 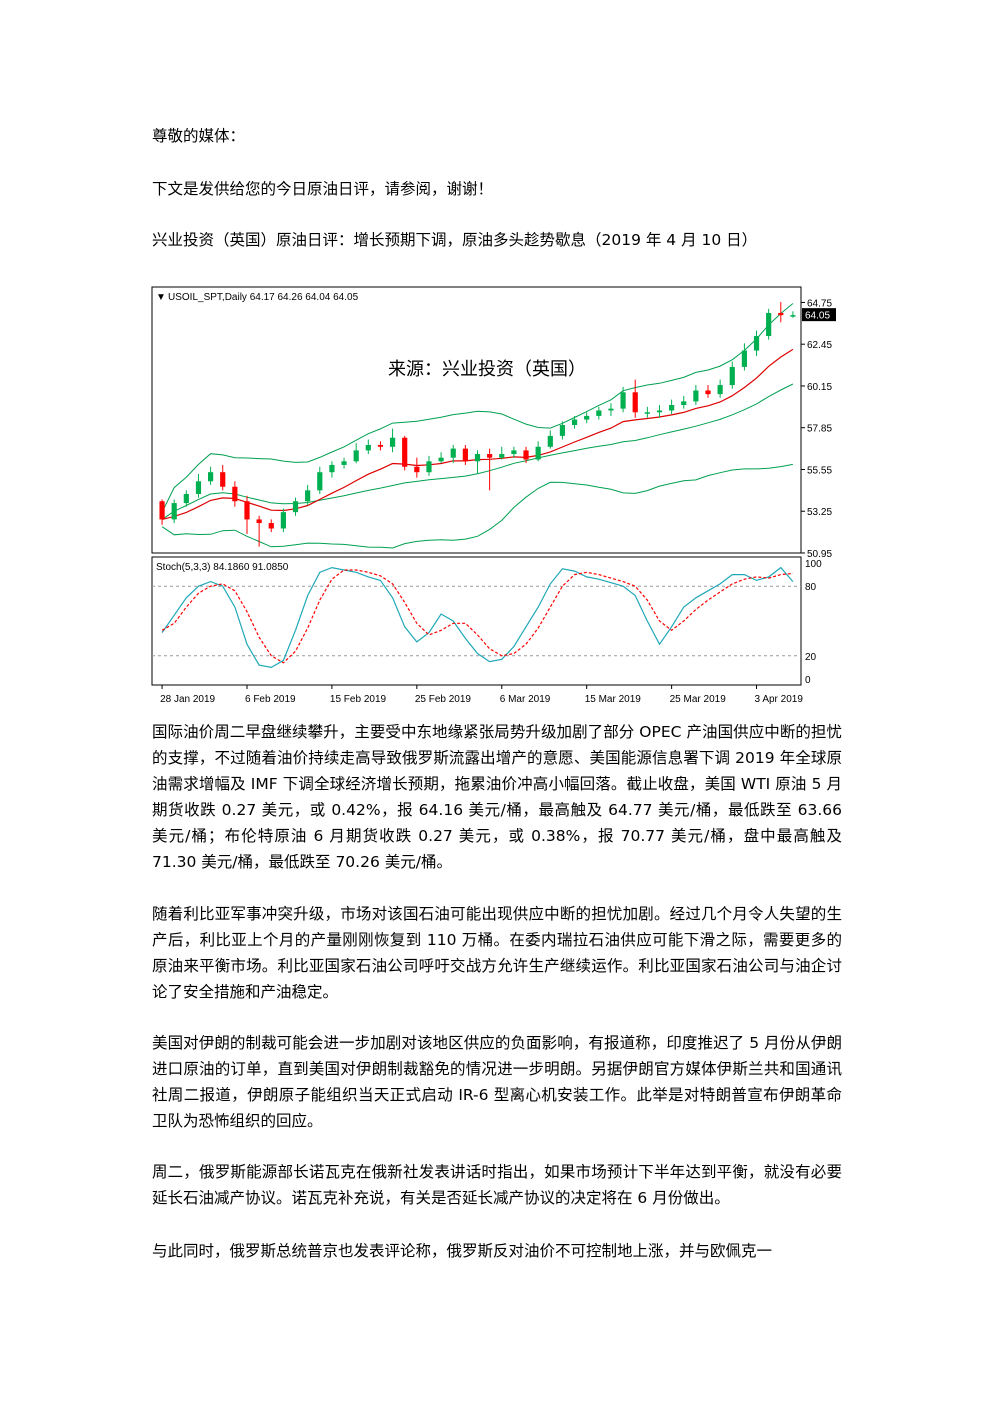 What do you see at coordinates (222, 567) in the screenshot?
I see `stoch-label: Stoch(5,3,3) 84.1860 91.0850` at bounding box center [222, 567].